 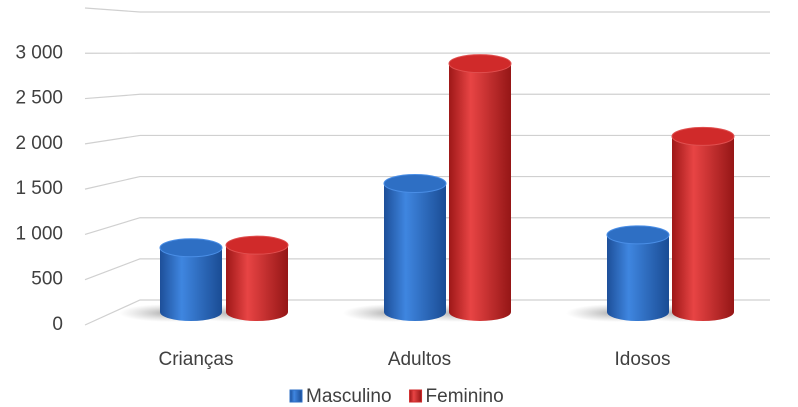 What do you see at coordinates (57, 324) in the screenshot?
I see `y-tick-label: 0` at bounding box center [57, 324].